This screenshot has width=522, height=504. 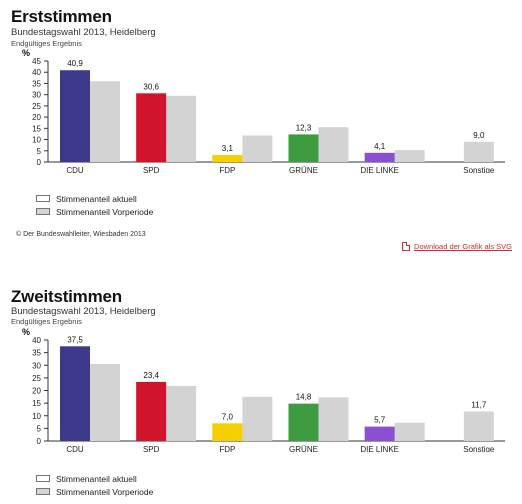 I want to click on data-label-previous-sonstige: 9,0, so click(x=479, y=135).